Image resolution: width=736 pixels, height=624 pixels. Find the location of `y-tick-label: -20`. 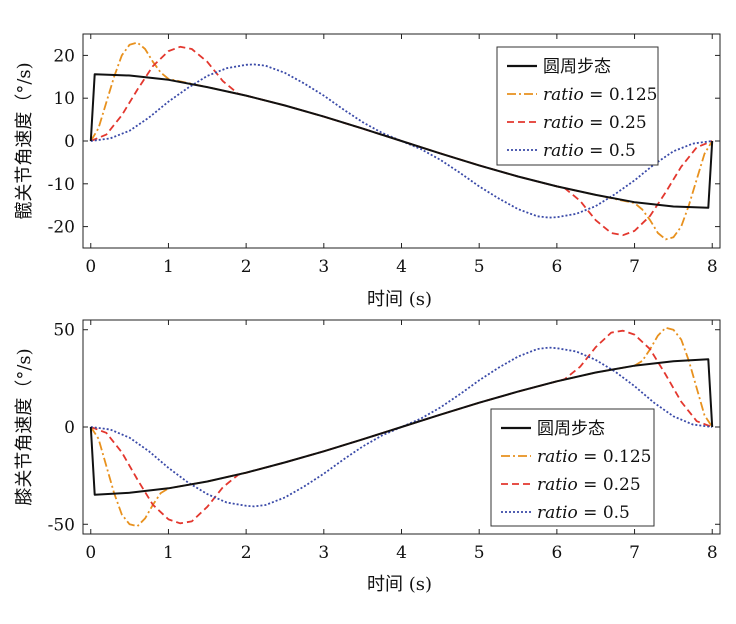

y-tick-label: -20 is located at coordinates (61, 228).